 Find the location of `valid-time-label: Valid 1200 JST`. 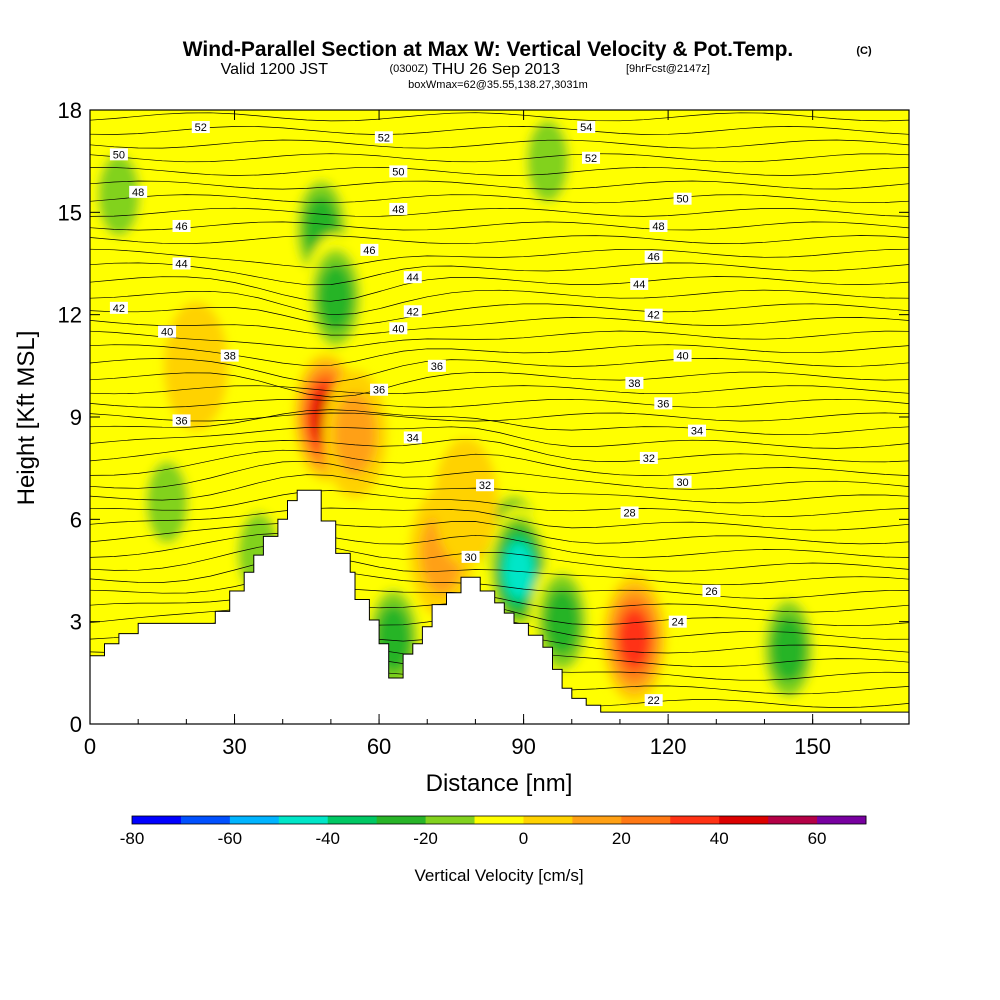

valid-time-label: Valid 1200 JST is located at coordinates (275, 69).